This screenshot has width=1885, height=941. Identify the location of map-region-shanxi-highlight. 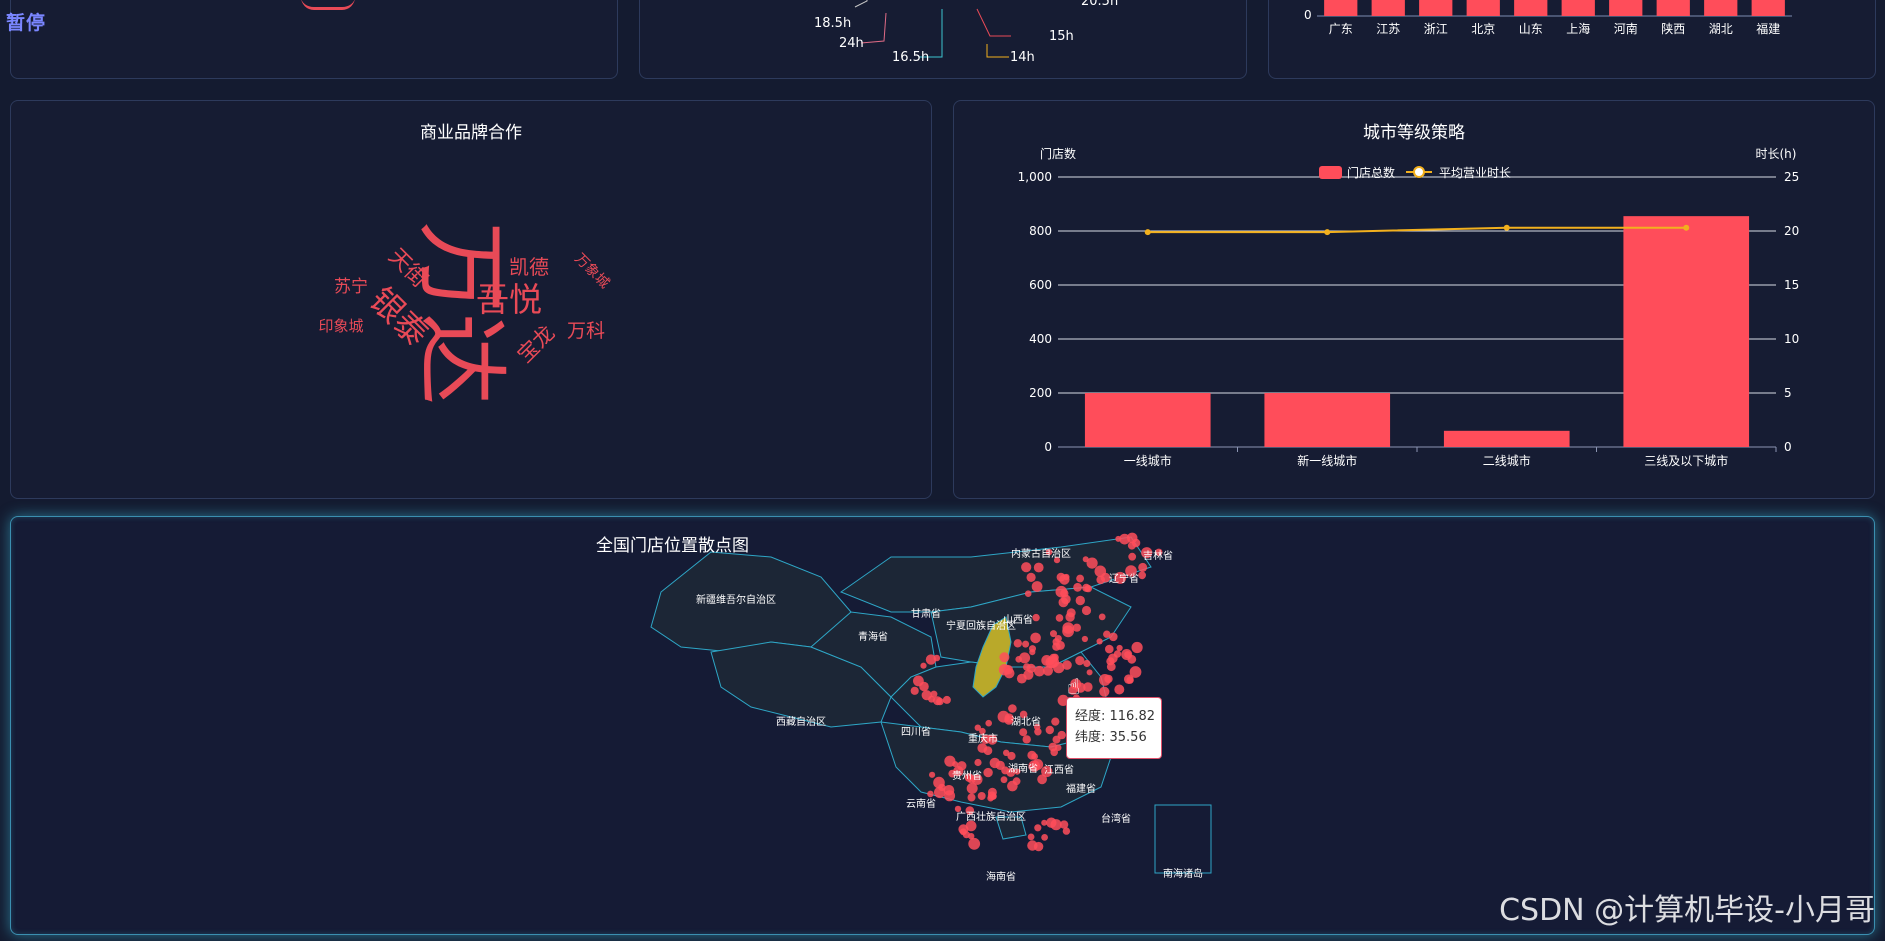
(992, 657).